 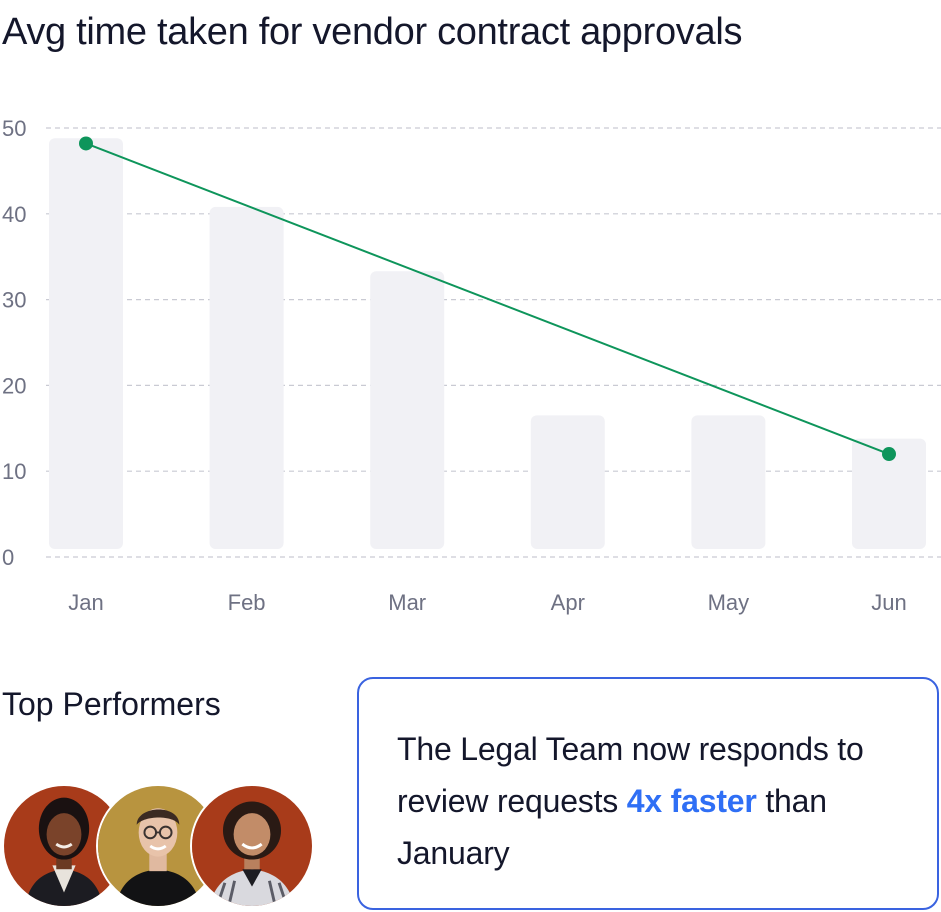 I want to click on x-tick-label: May, so click(x=729, y=602).